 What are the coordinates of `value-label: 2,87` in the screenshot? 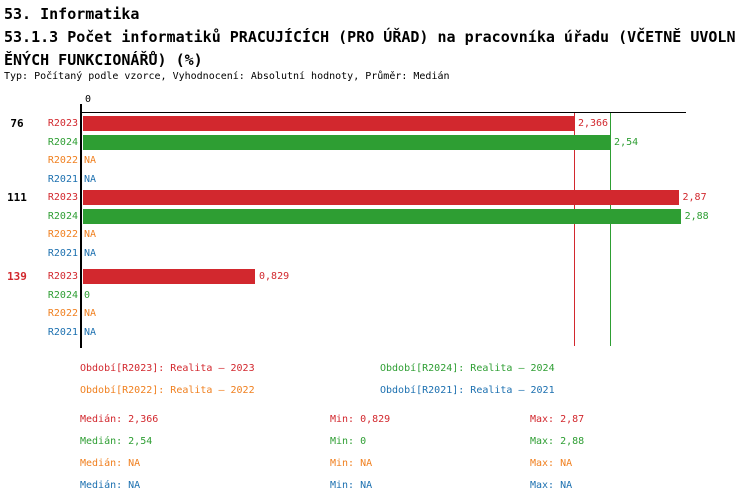 It's located at (694, 197).